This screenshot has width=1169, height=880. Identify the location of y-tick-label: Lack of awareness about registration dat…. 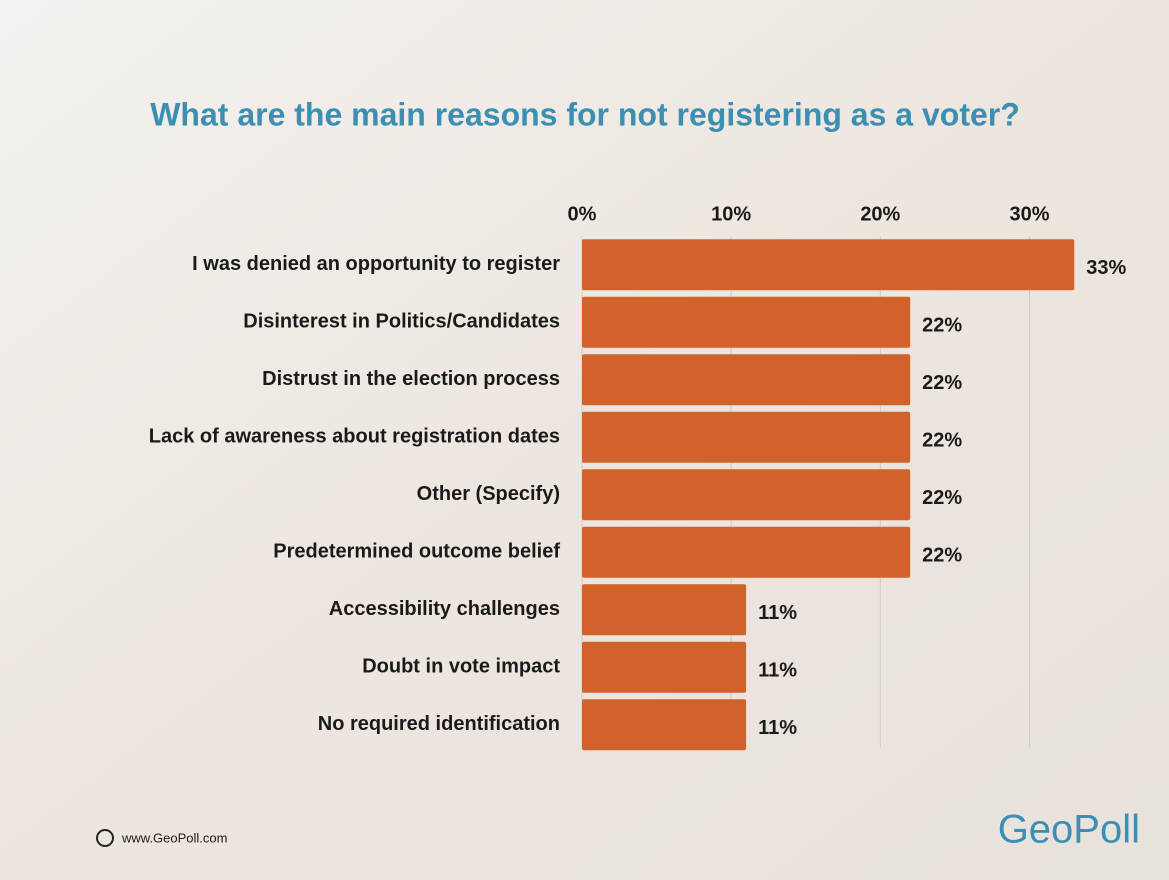
(354, 437).